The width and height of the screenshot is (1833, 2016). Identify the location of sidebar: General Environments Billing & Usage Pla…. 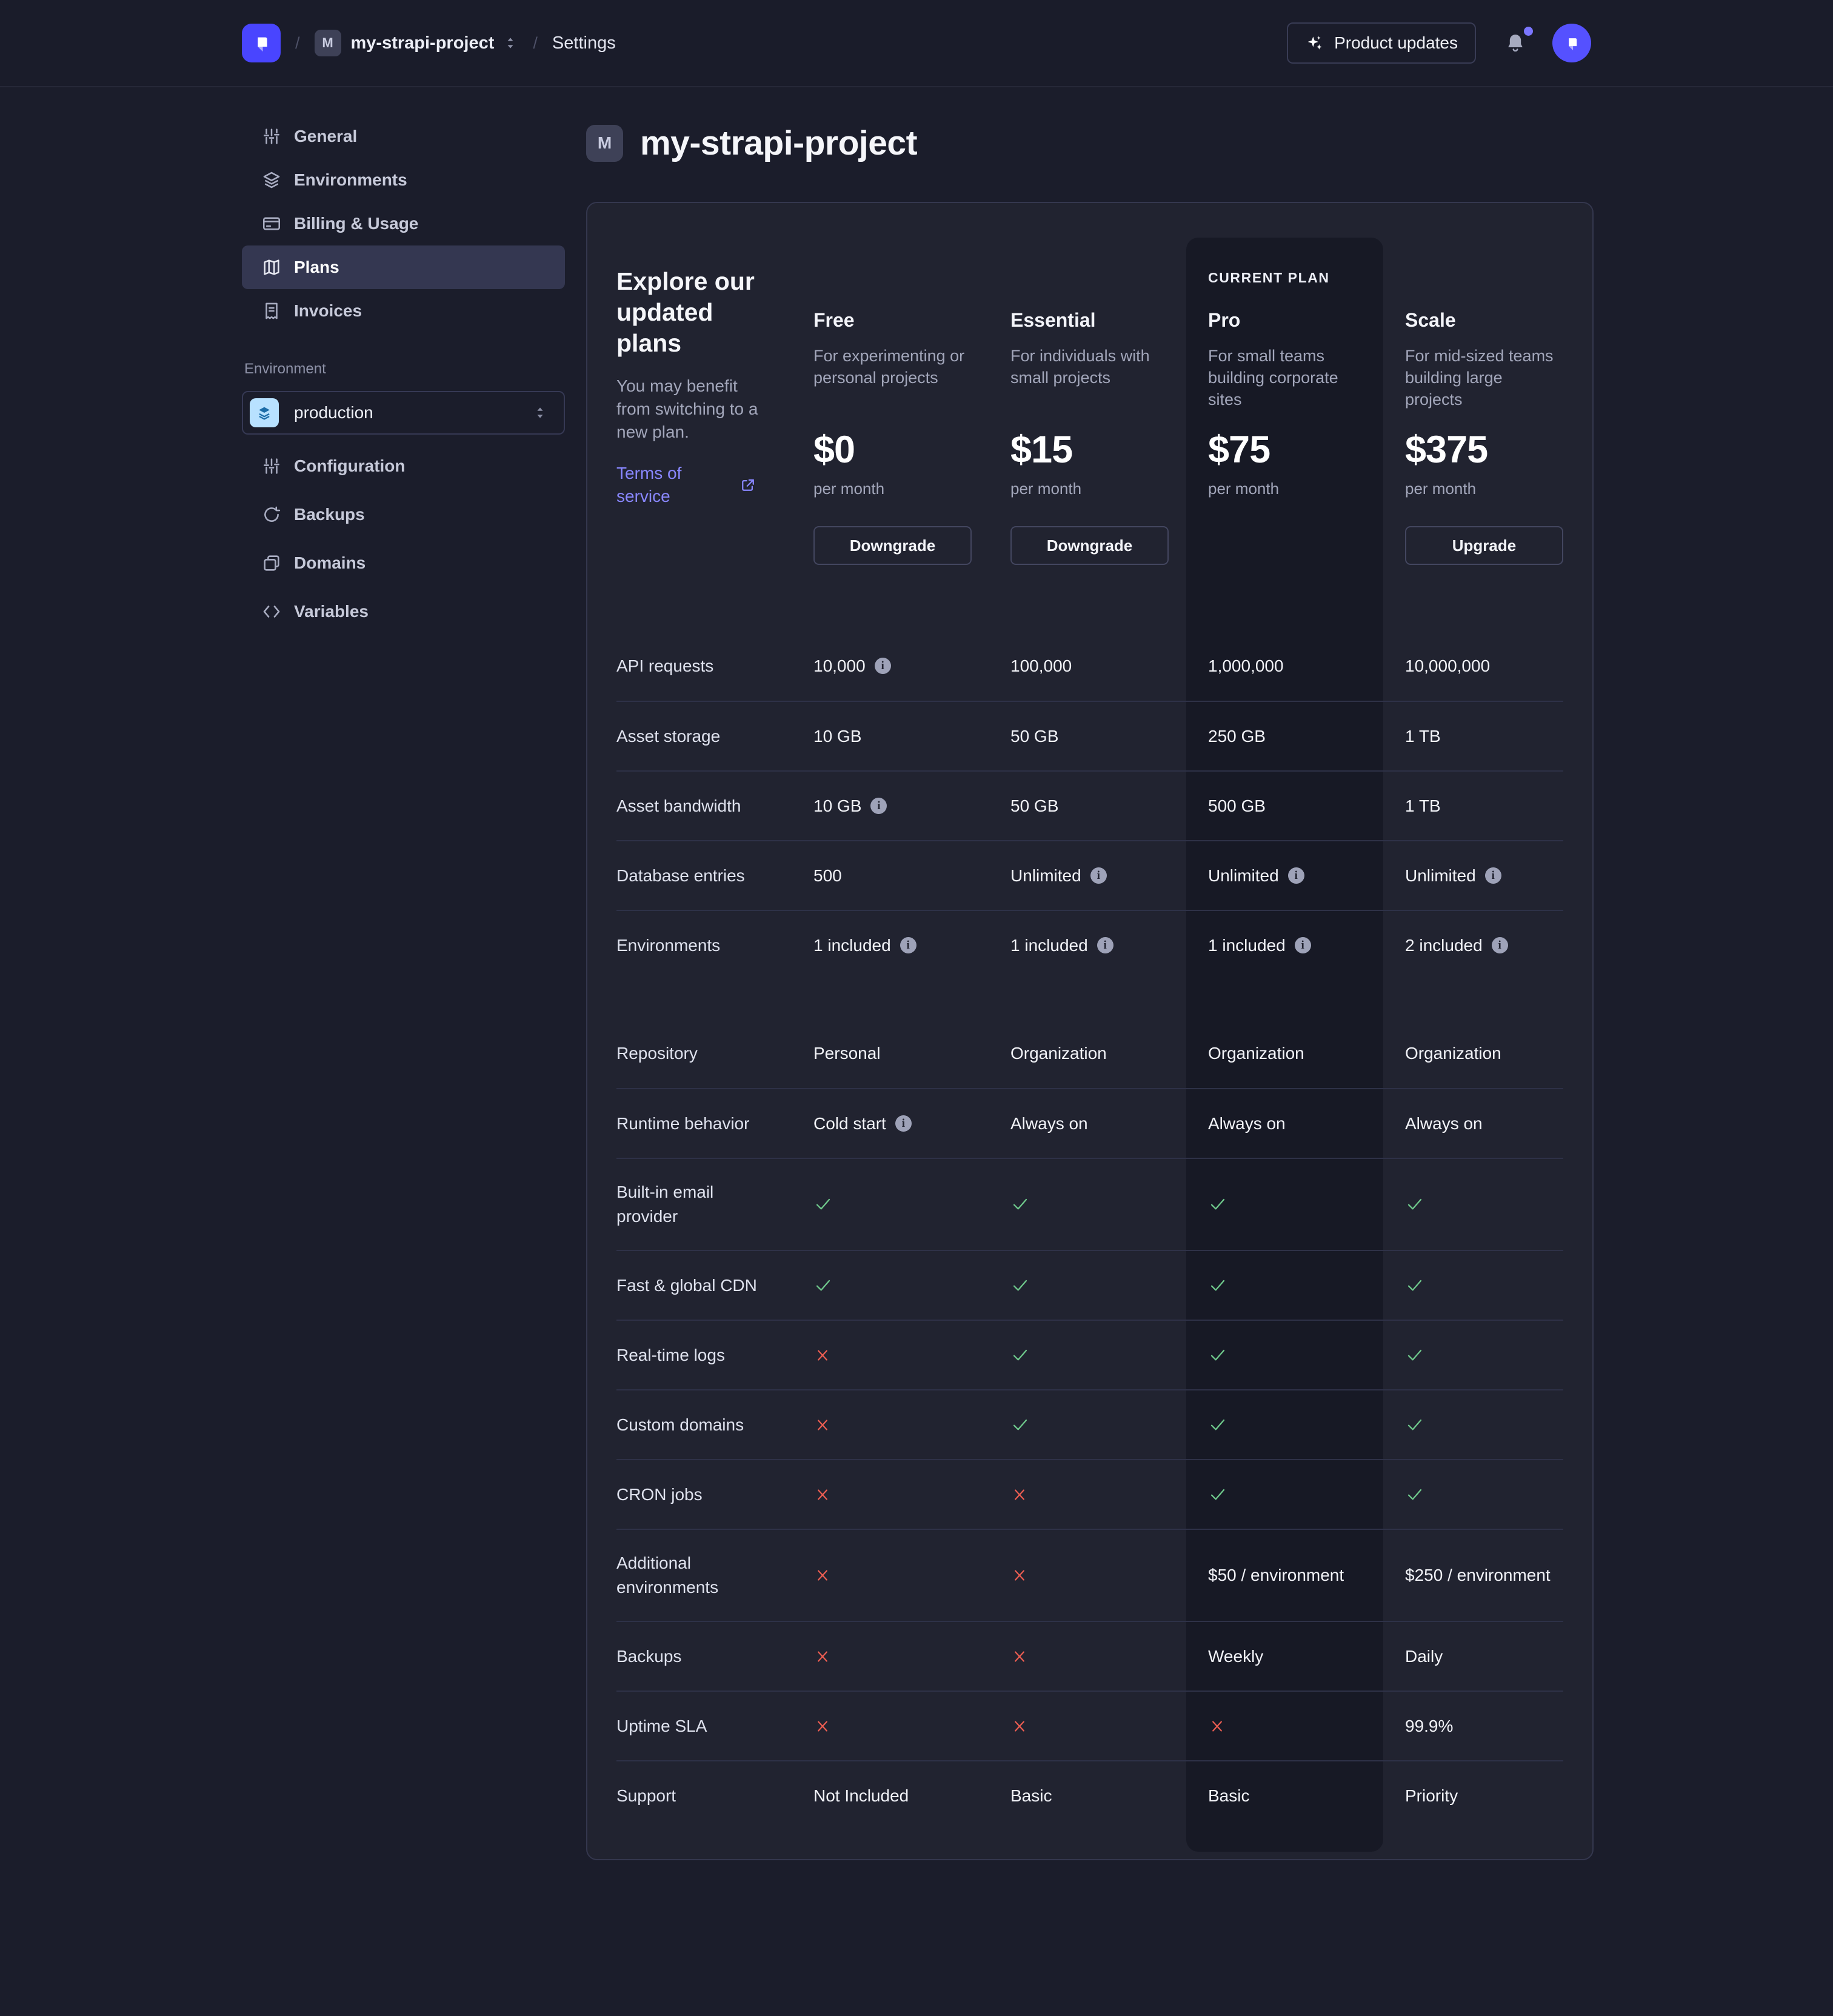
(403, 374).